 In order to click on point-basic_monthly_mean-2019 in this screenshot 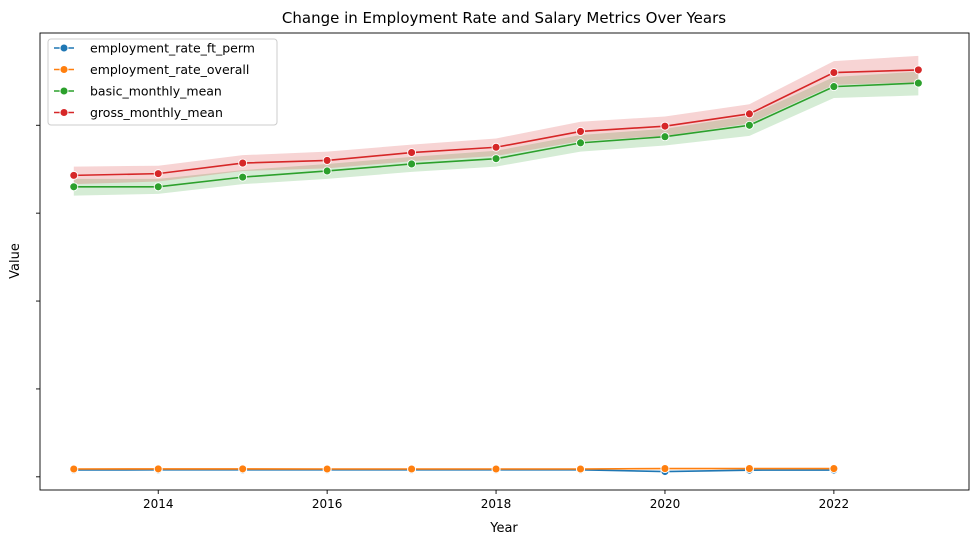, I will do `click(580, 143)`.